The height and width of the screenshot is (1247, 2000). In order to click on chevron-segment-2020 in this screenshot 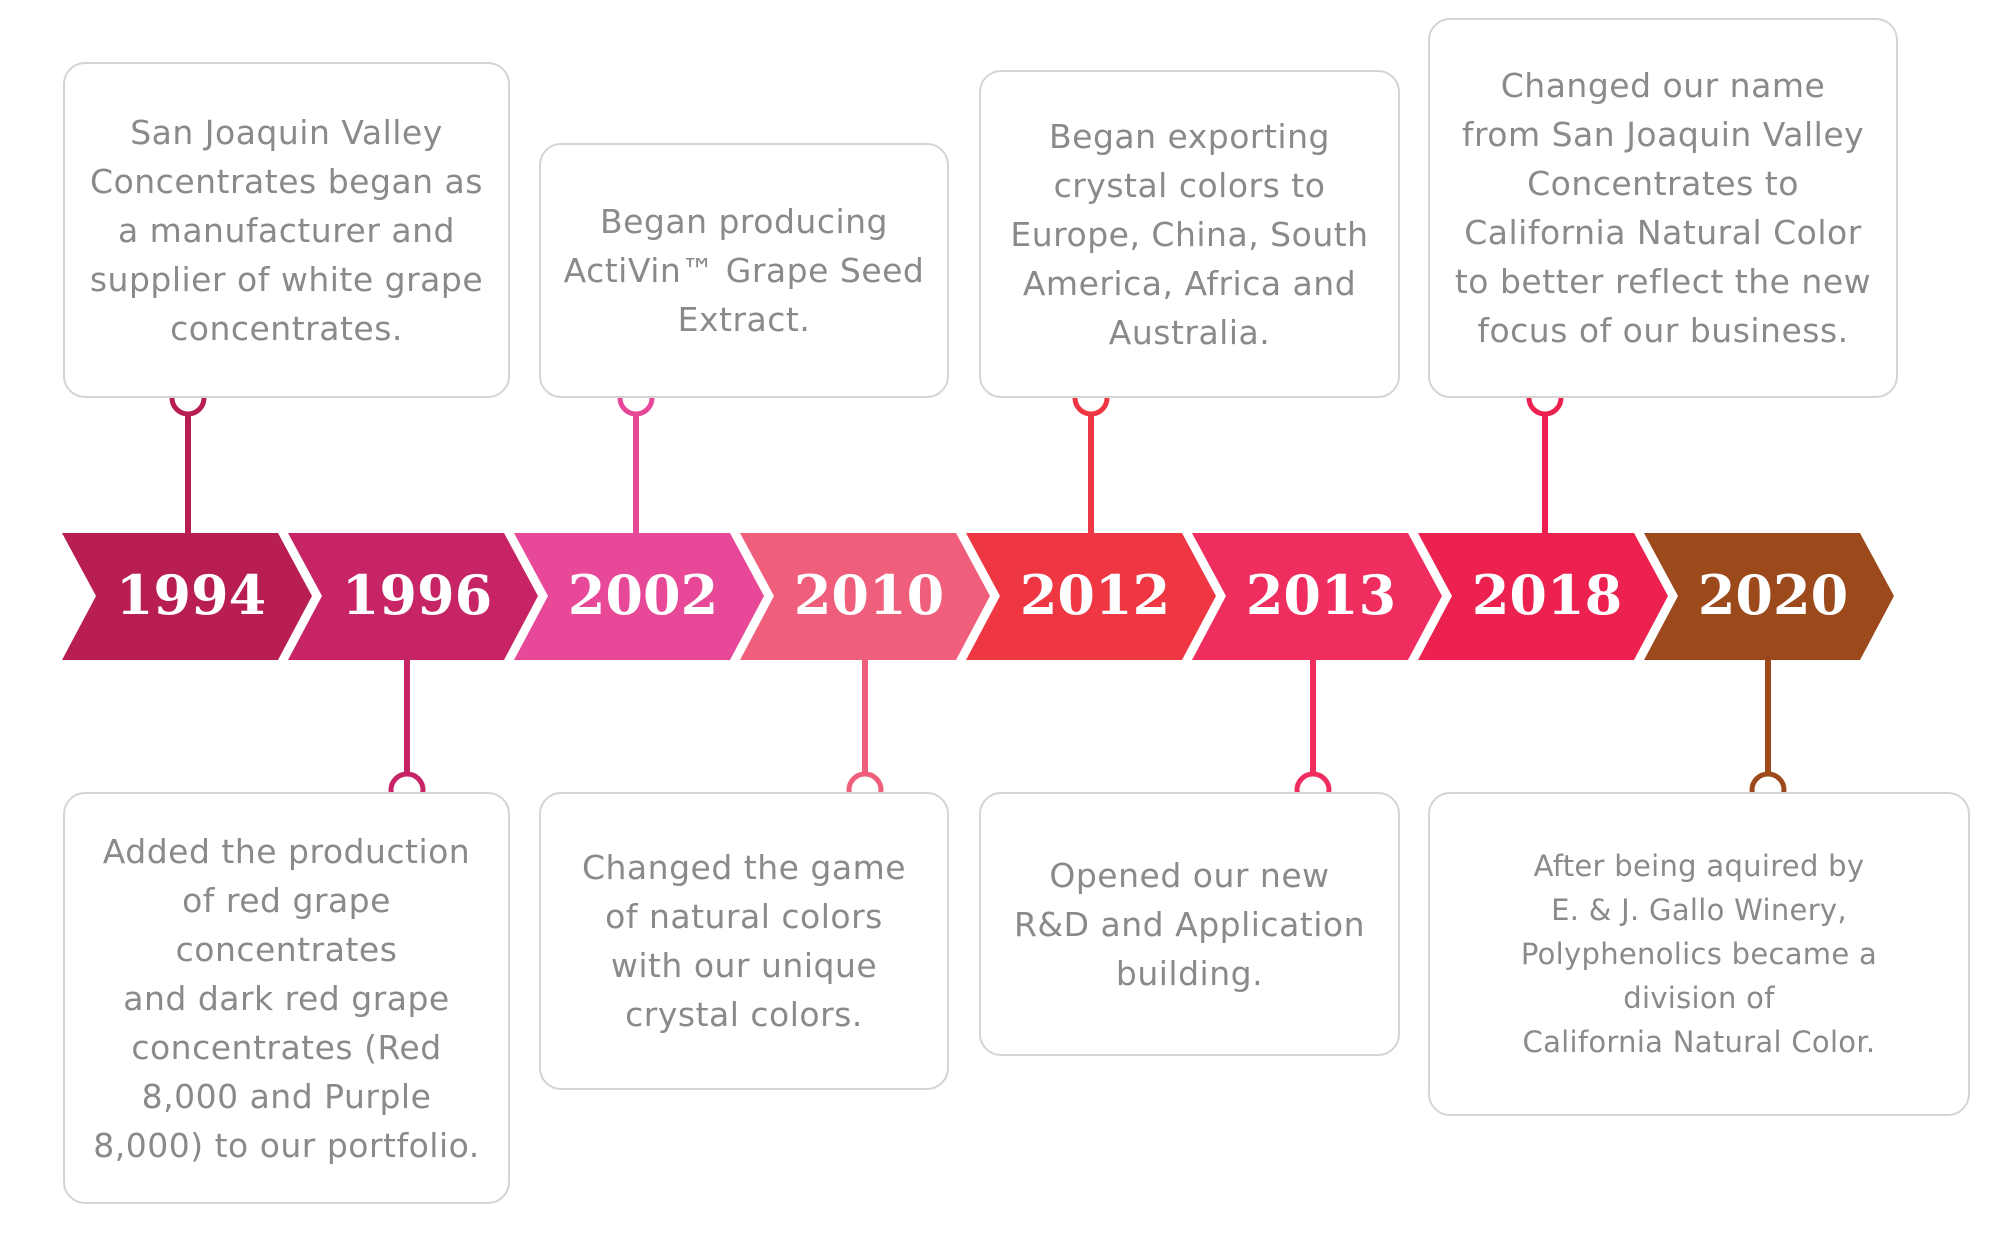, I will do `click(1769, 596)`.